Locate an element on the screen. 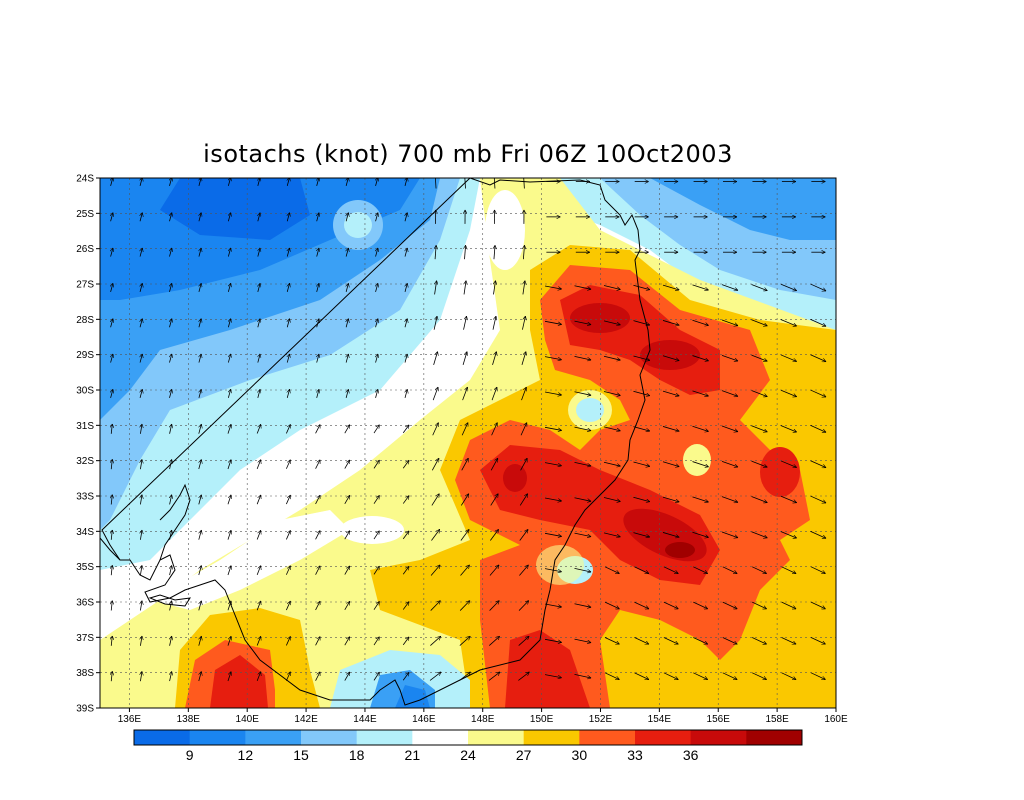 This screenshot has width=1024, height=800. lat-label: 39S is located at coordinates (85, 709).